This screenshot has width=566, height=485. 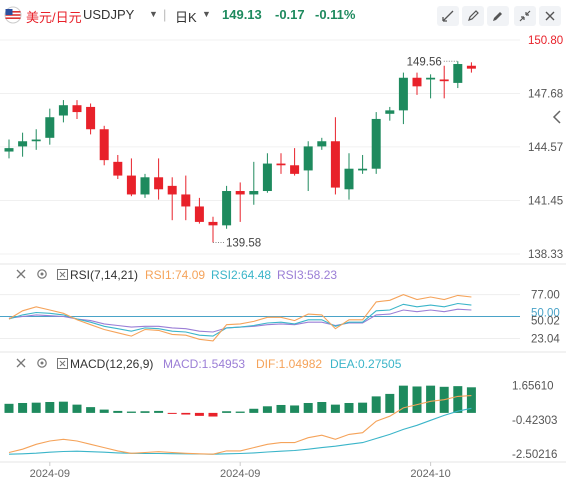 I want to click on rsi2-value: RSI2:64.48, so click(x=241, y=275).